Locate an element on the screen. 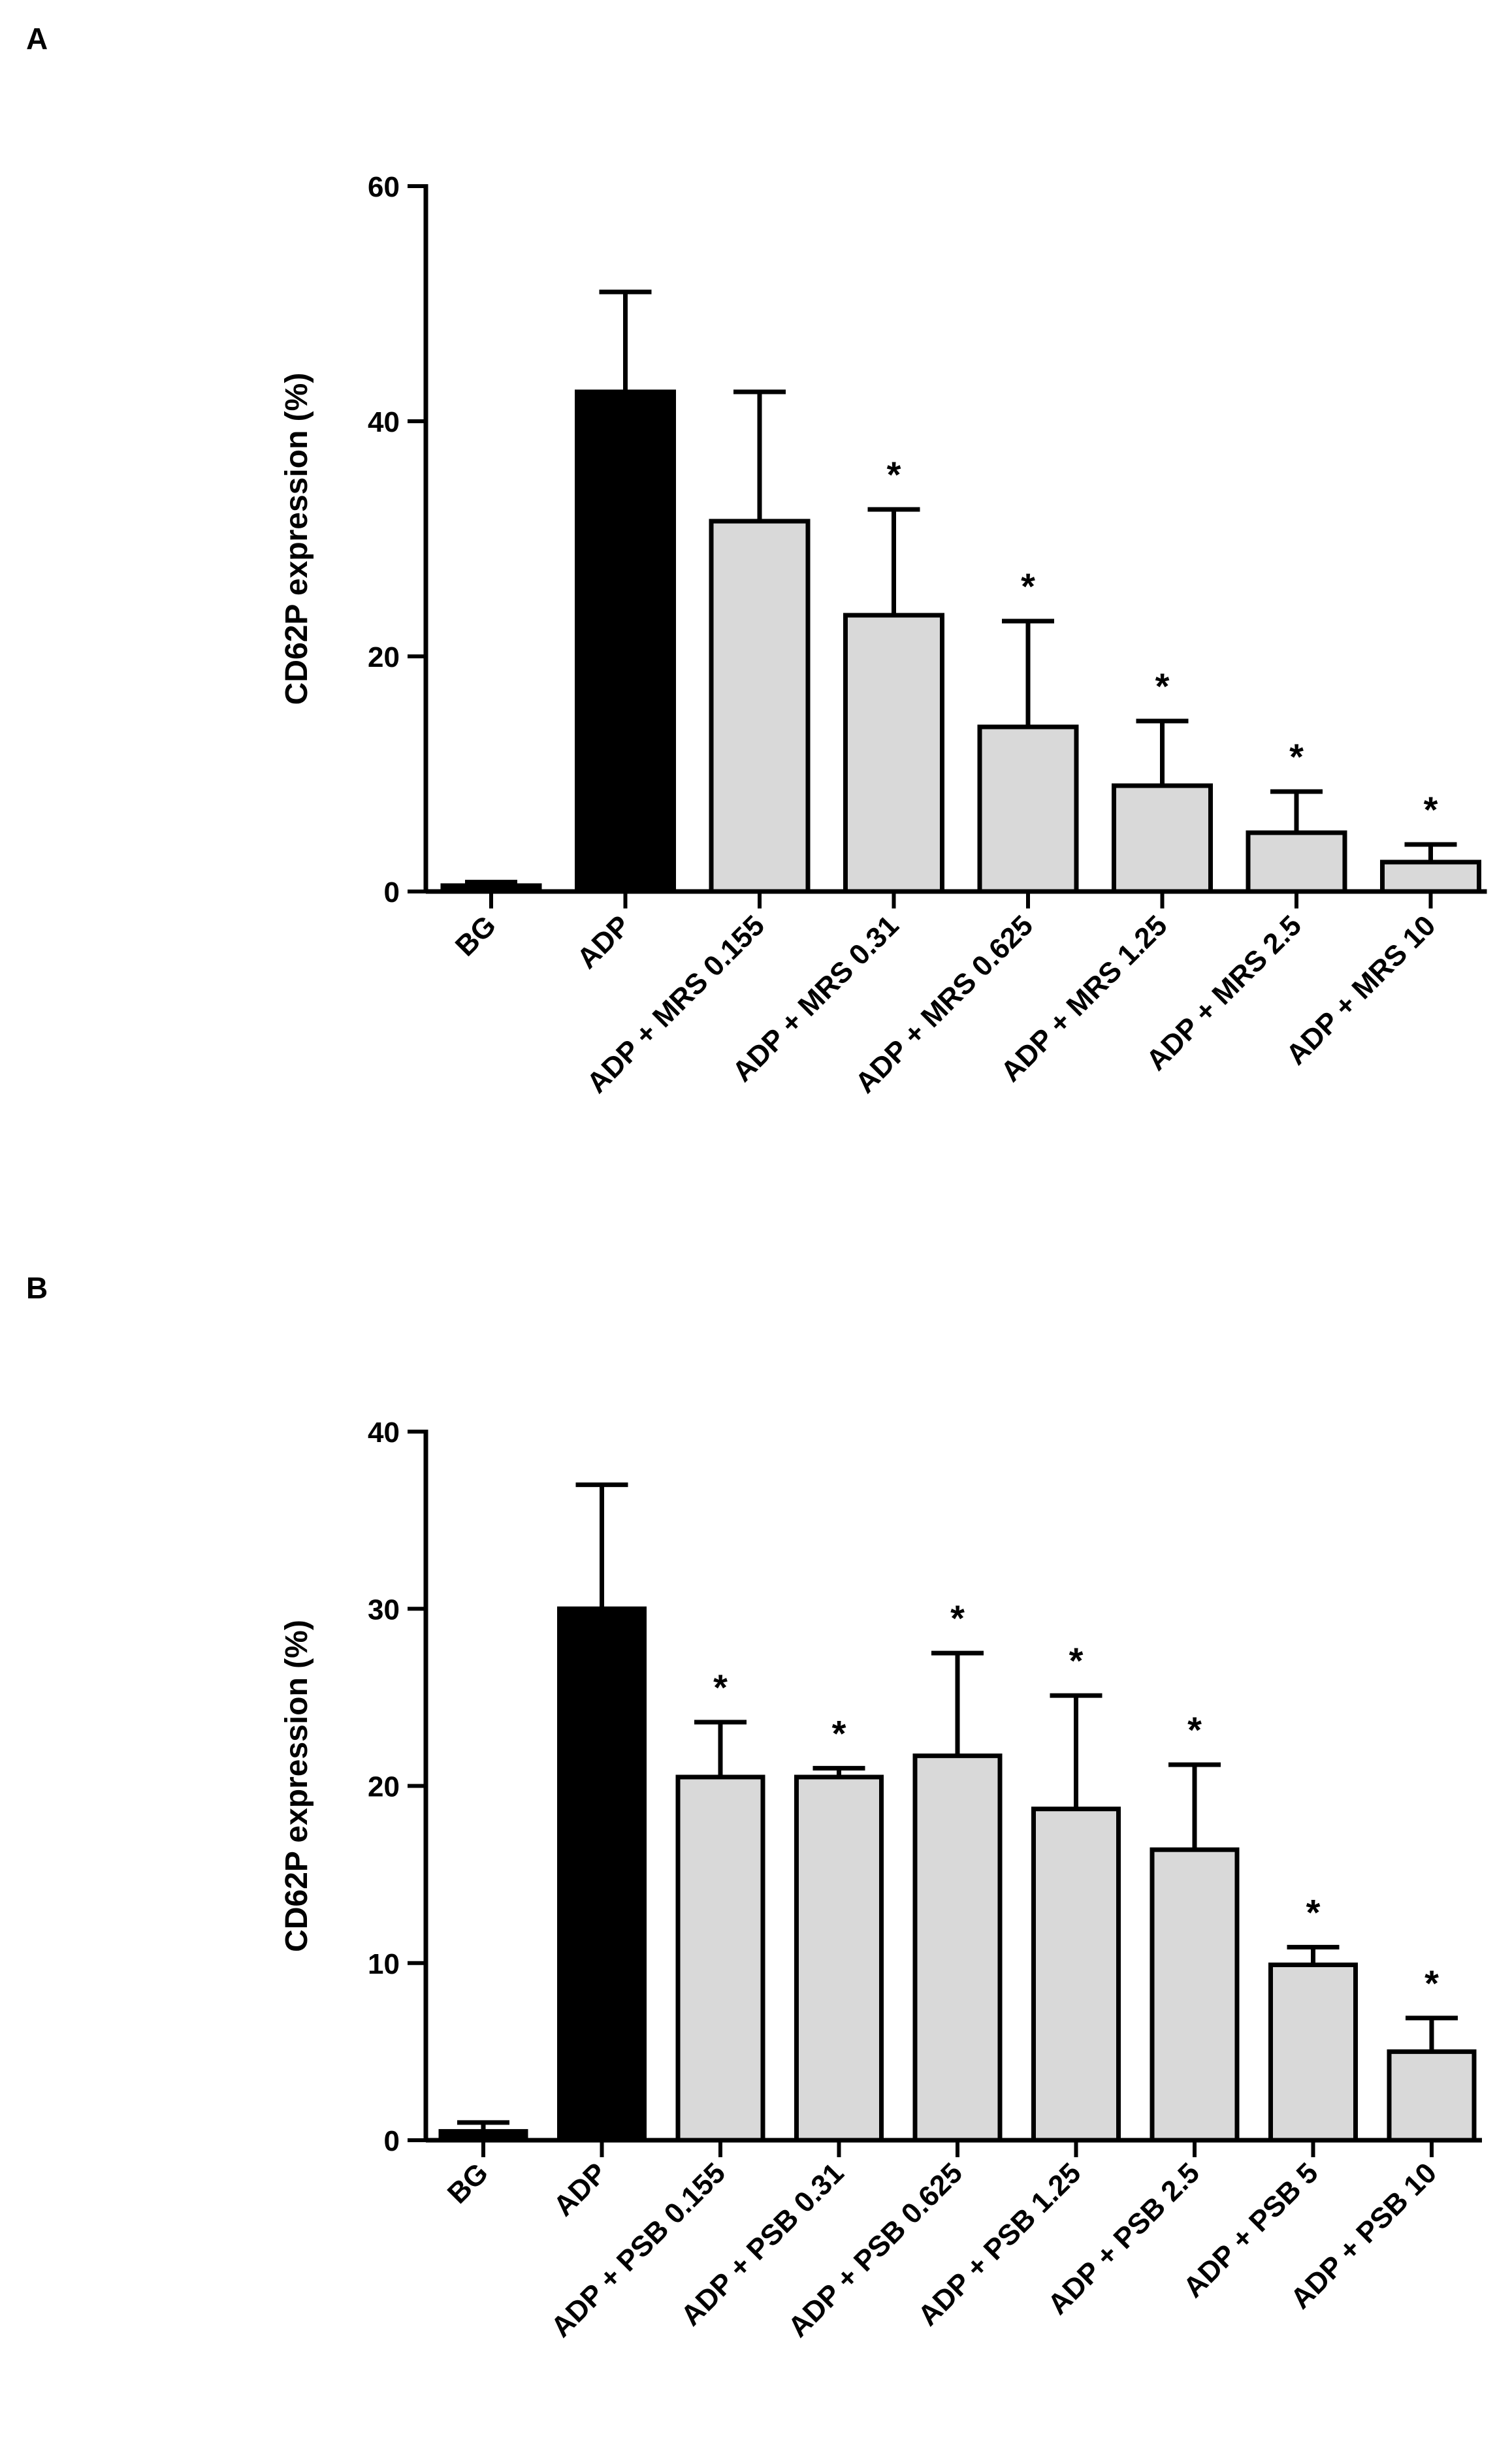 This screenshot has height=2440, width=1512. y-tick-label: 10 is located at coordinates (384, 1964).